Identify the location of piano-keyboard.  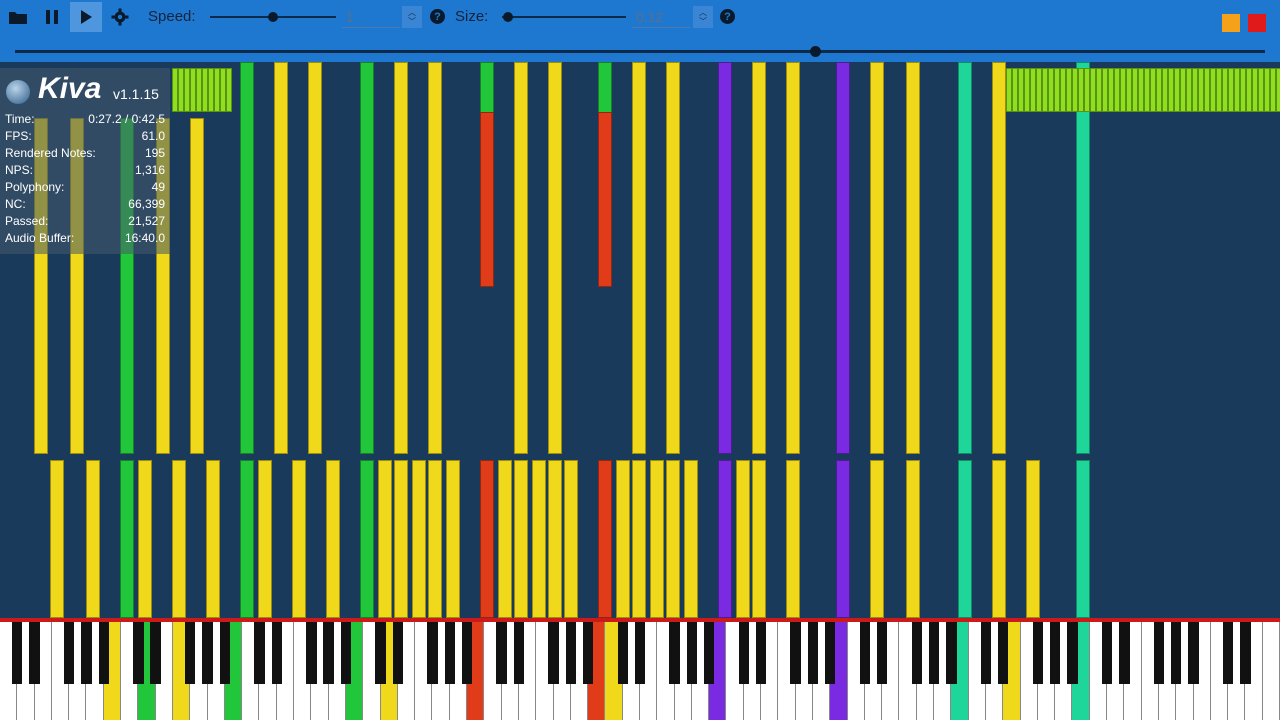
(640, 671).